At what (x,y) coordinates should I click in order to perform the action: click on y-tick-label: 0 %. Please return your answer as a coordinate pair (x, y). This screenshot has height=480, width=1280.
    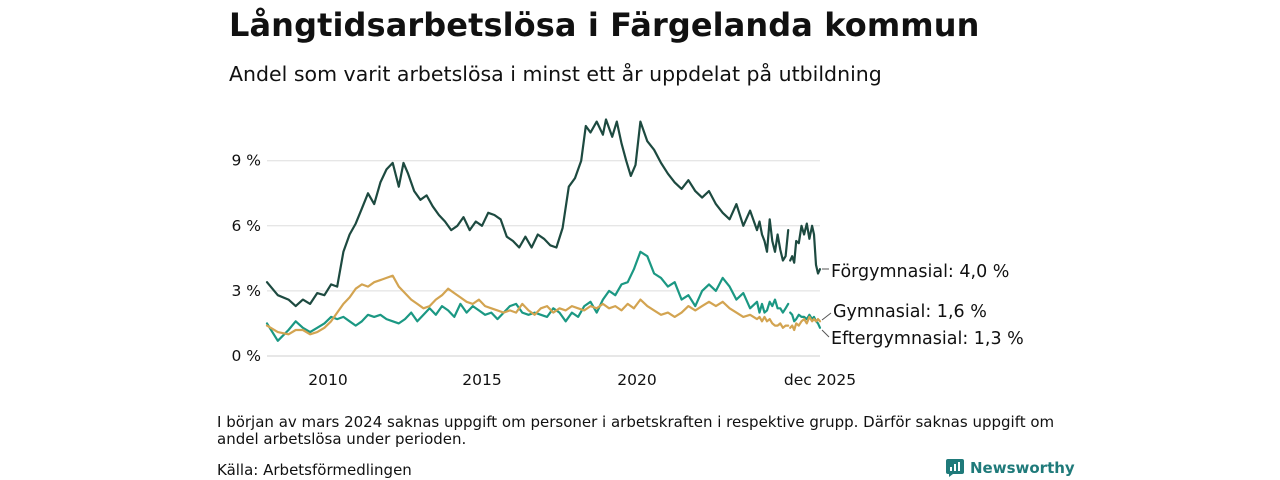
    Looking at the image, I should click on (246, 356).